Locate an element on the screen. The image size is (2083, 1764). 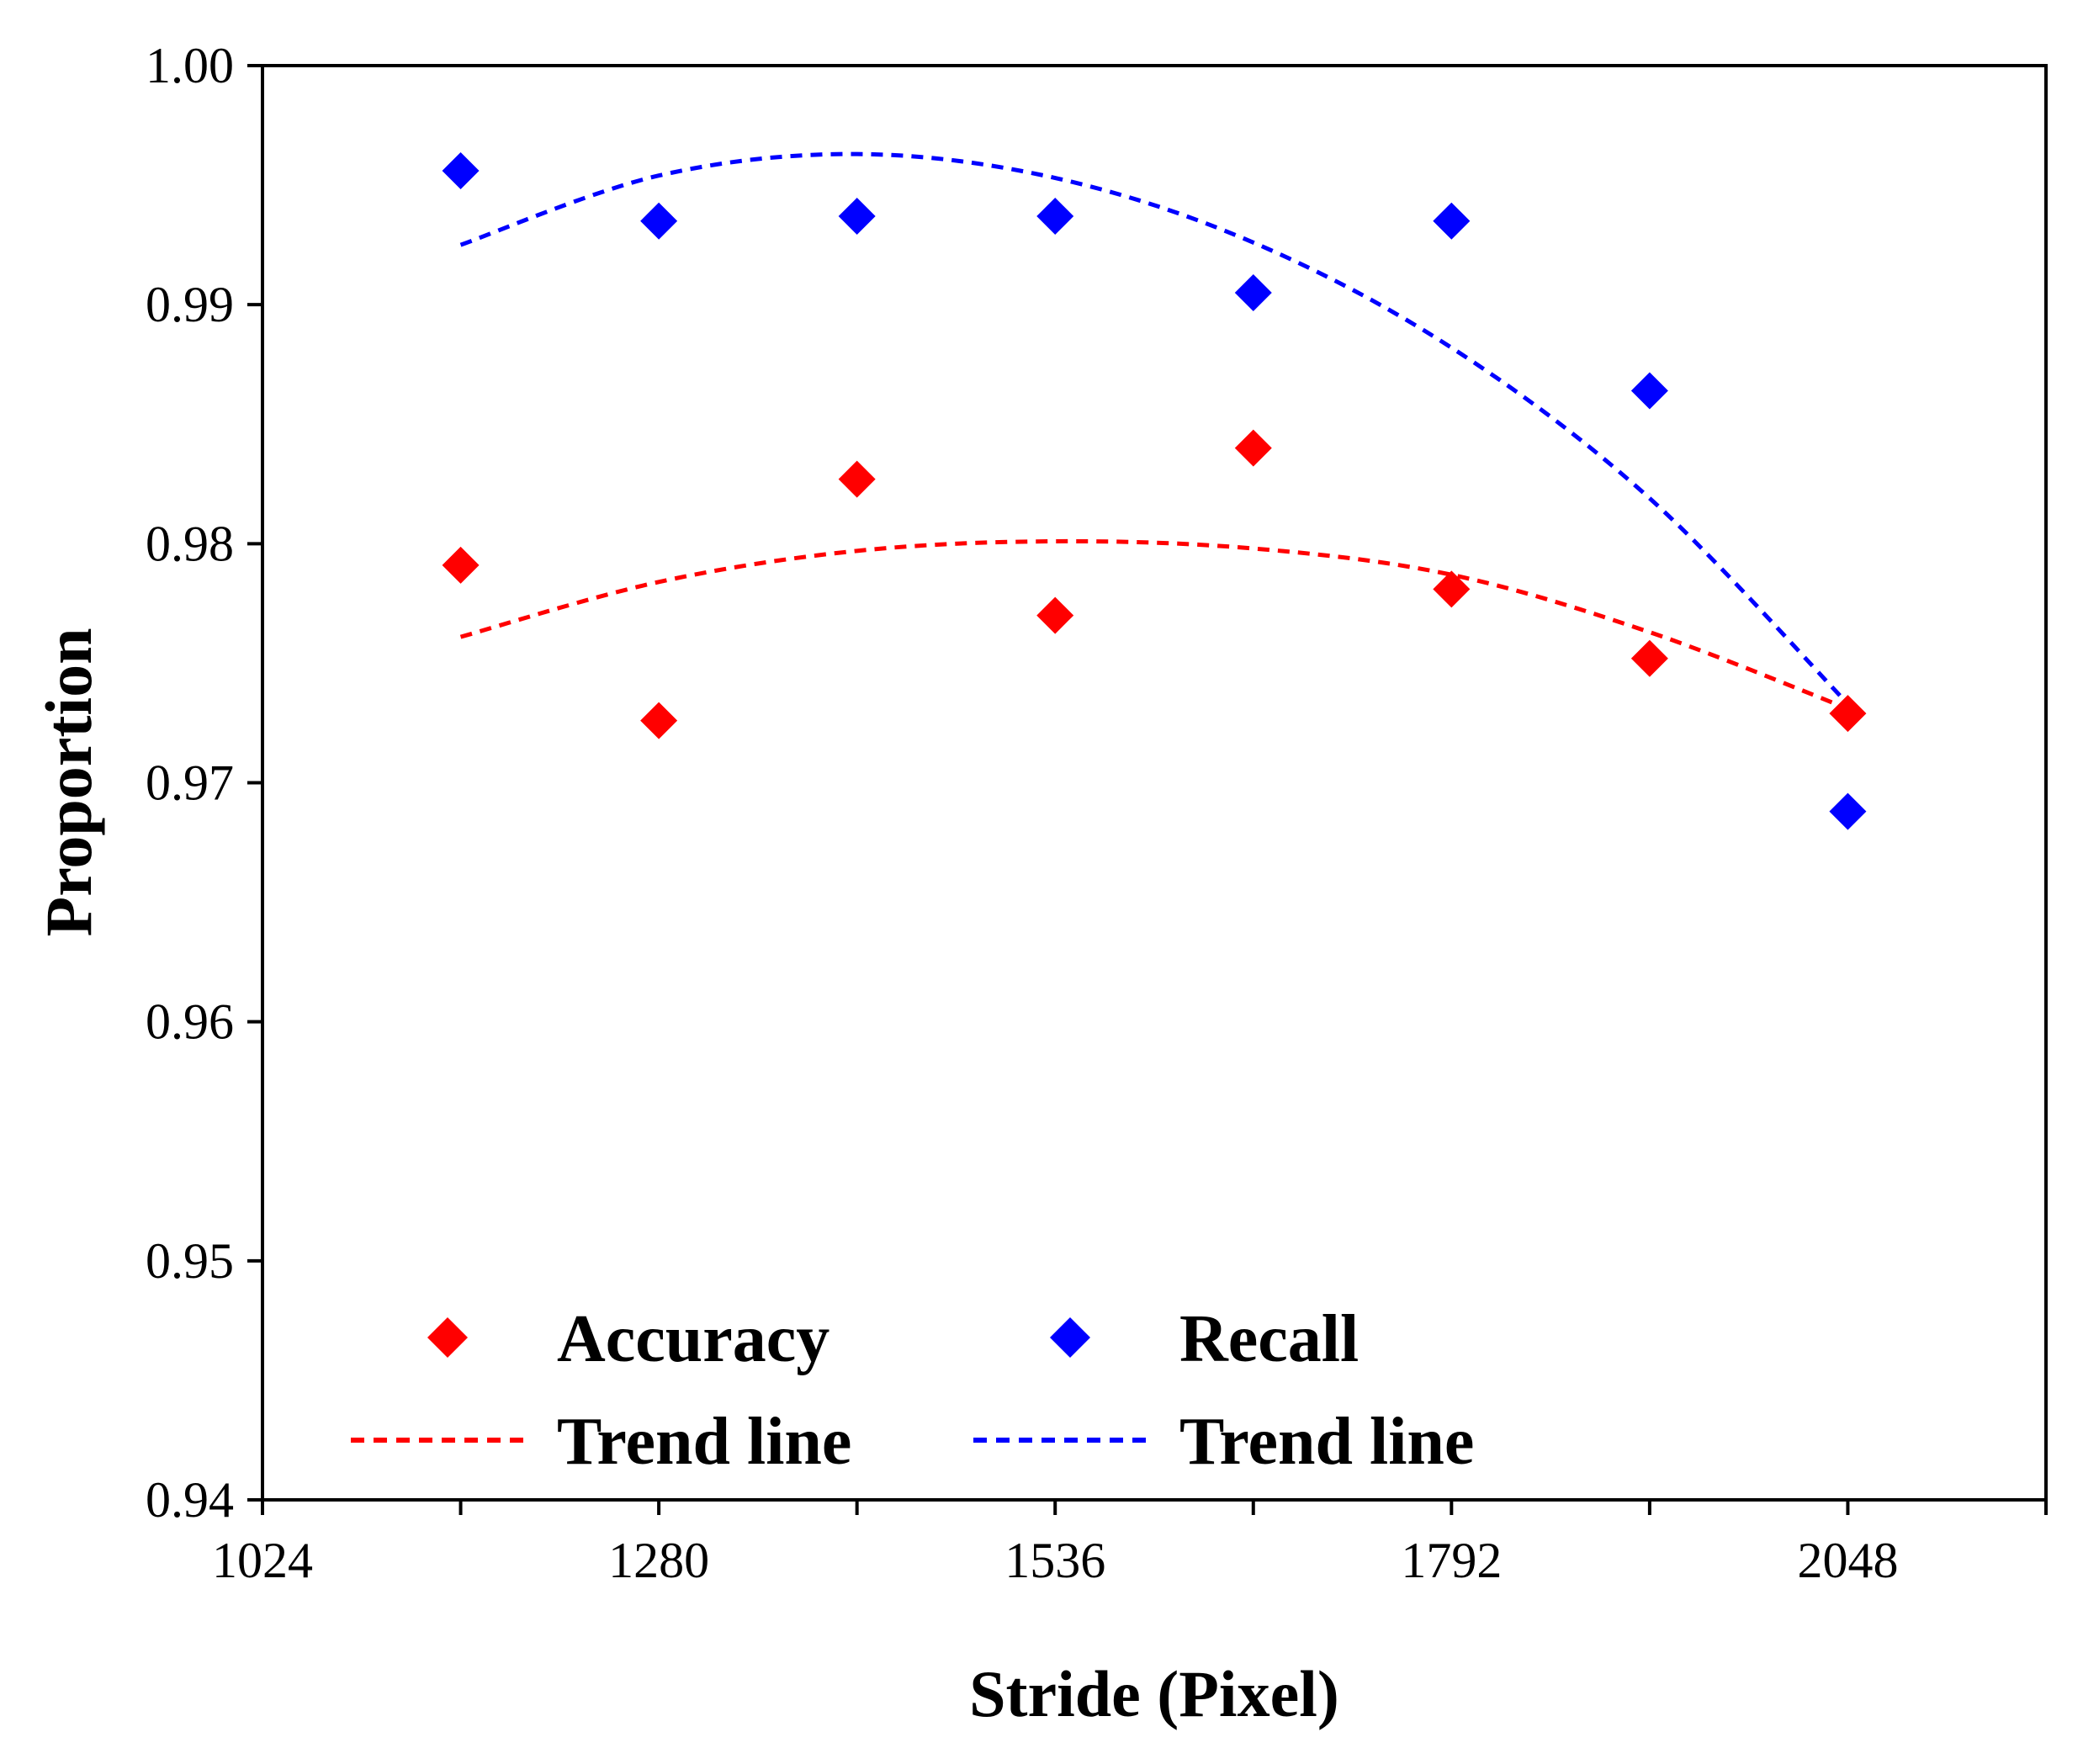
x-axis-ticks: 1024 1280 1536 1792 2048 is located at coordinates (1130, 1544).